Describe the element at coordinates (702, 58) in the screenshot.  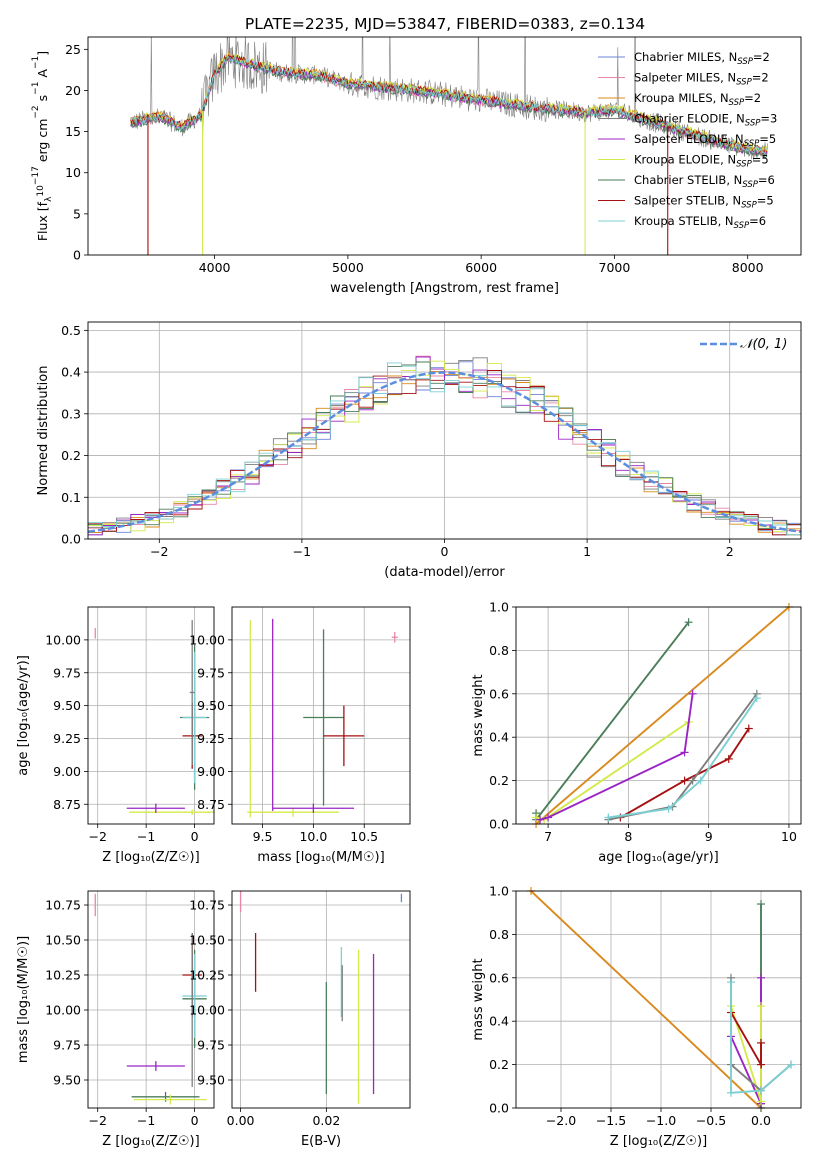
I see `legend-label: Chabrier MILES, NSSP=2` at that location.